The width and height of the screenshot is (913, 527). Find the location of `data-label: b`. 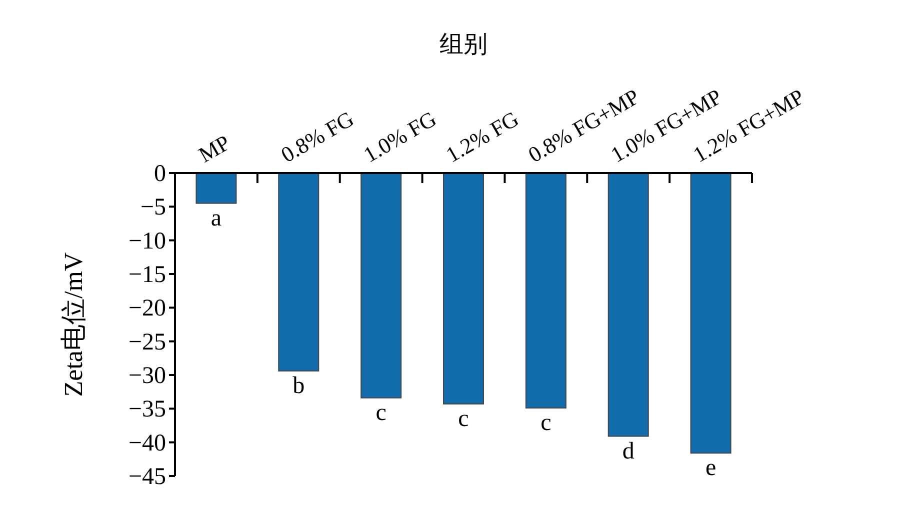

data-label: b is located at coordinates (298, 385).